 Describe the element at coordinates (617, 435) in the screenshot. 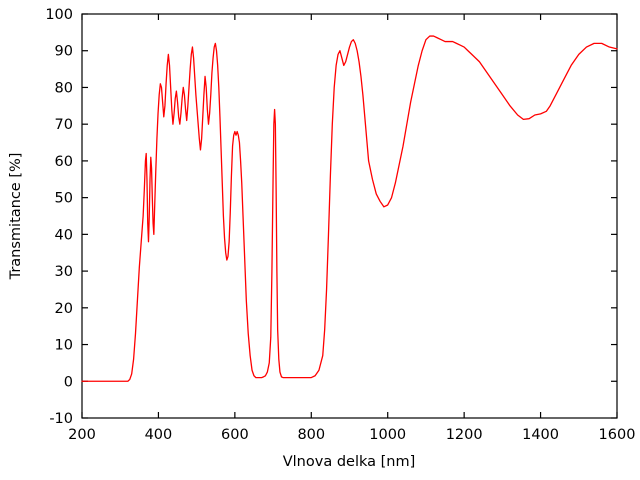

I see `x-tick-label: 1600` at that location.